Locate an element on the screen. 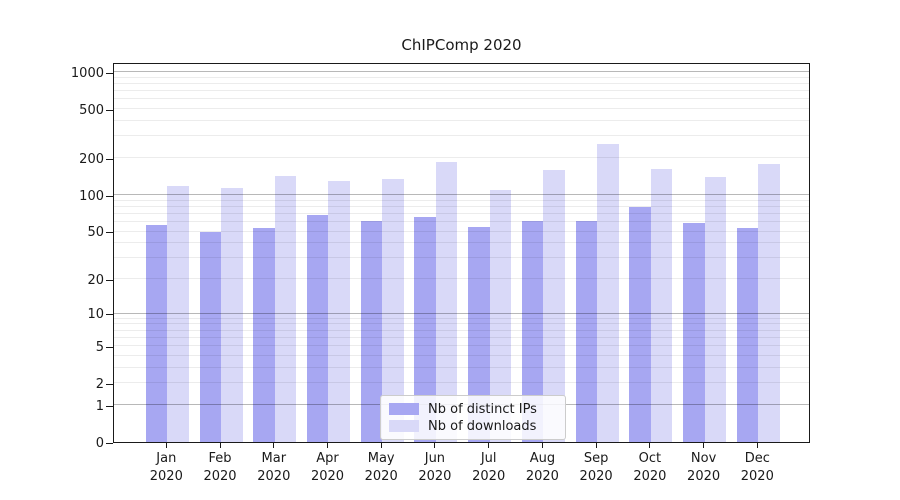 The height and width of the screenshot is (500, 900). bar-distinct-ips-feb is located at coordinates (210, 336).